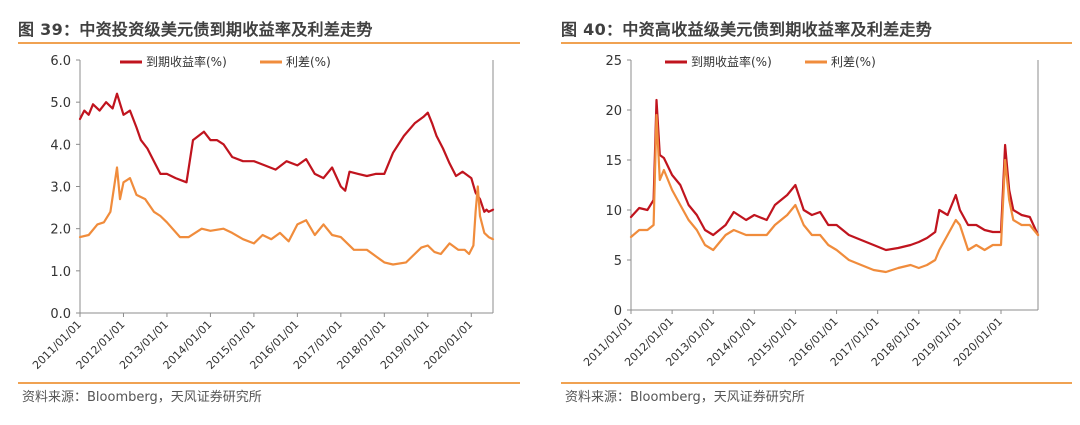  Describe the element at coordinates (60, 188) in the screenshot. I see `y-tick-label: 3.0` at that location.